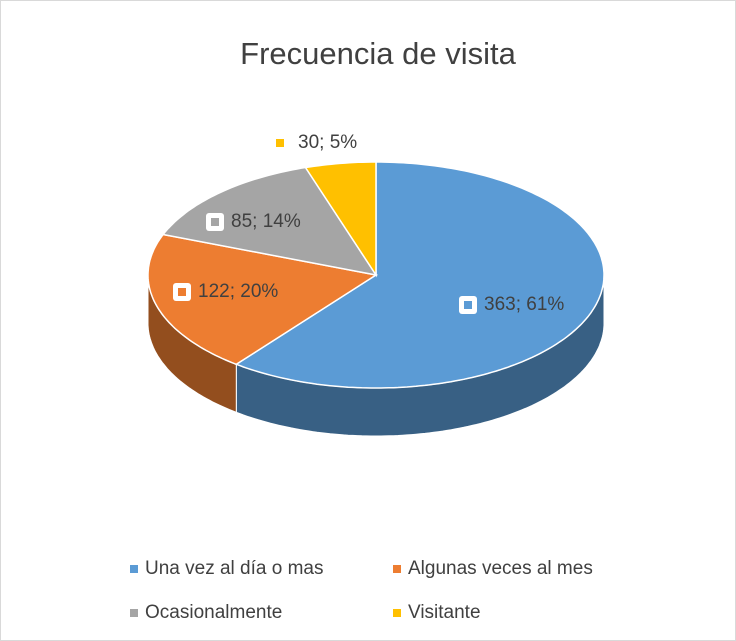 The image size is (736, 641). I want to click on data-label: 122; 20%, so click(238, 291).